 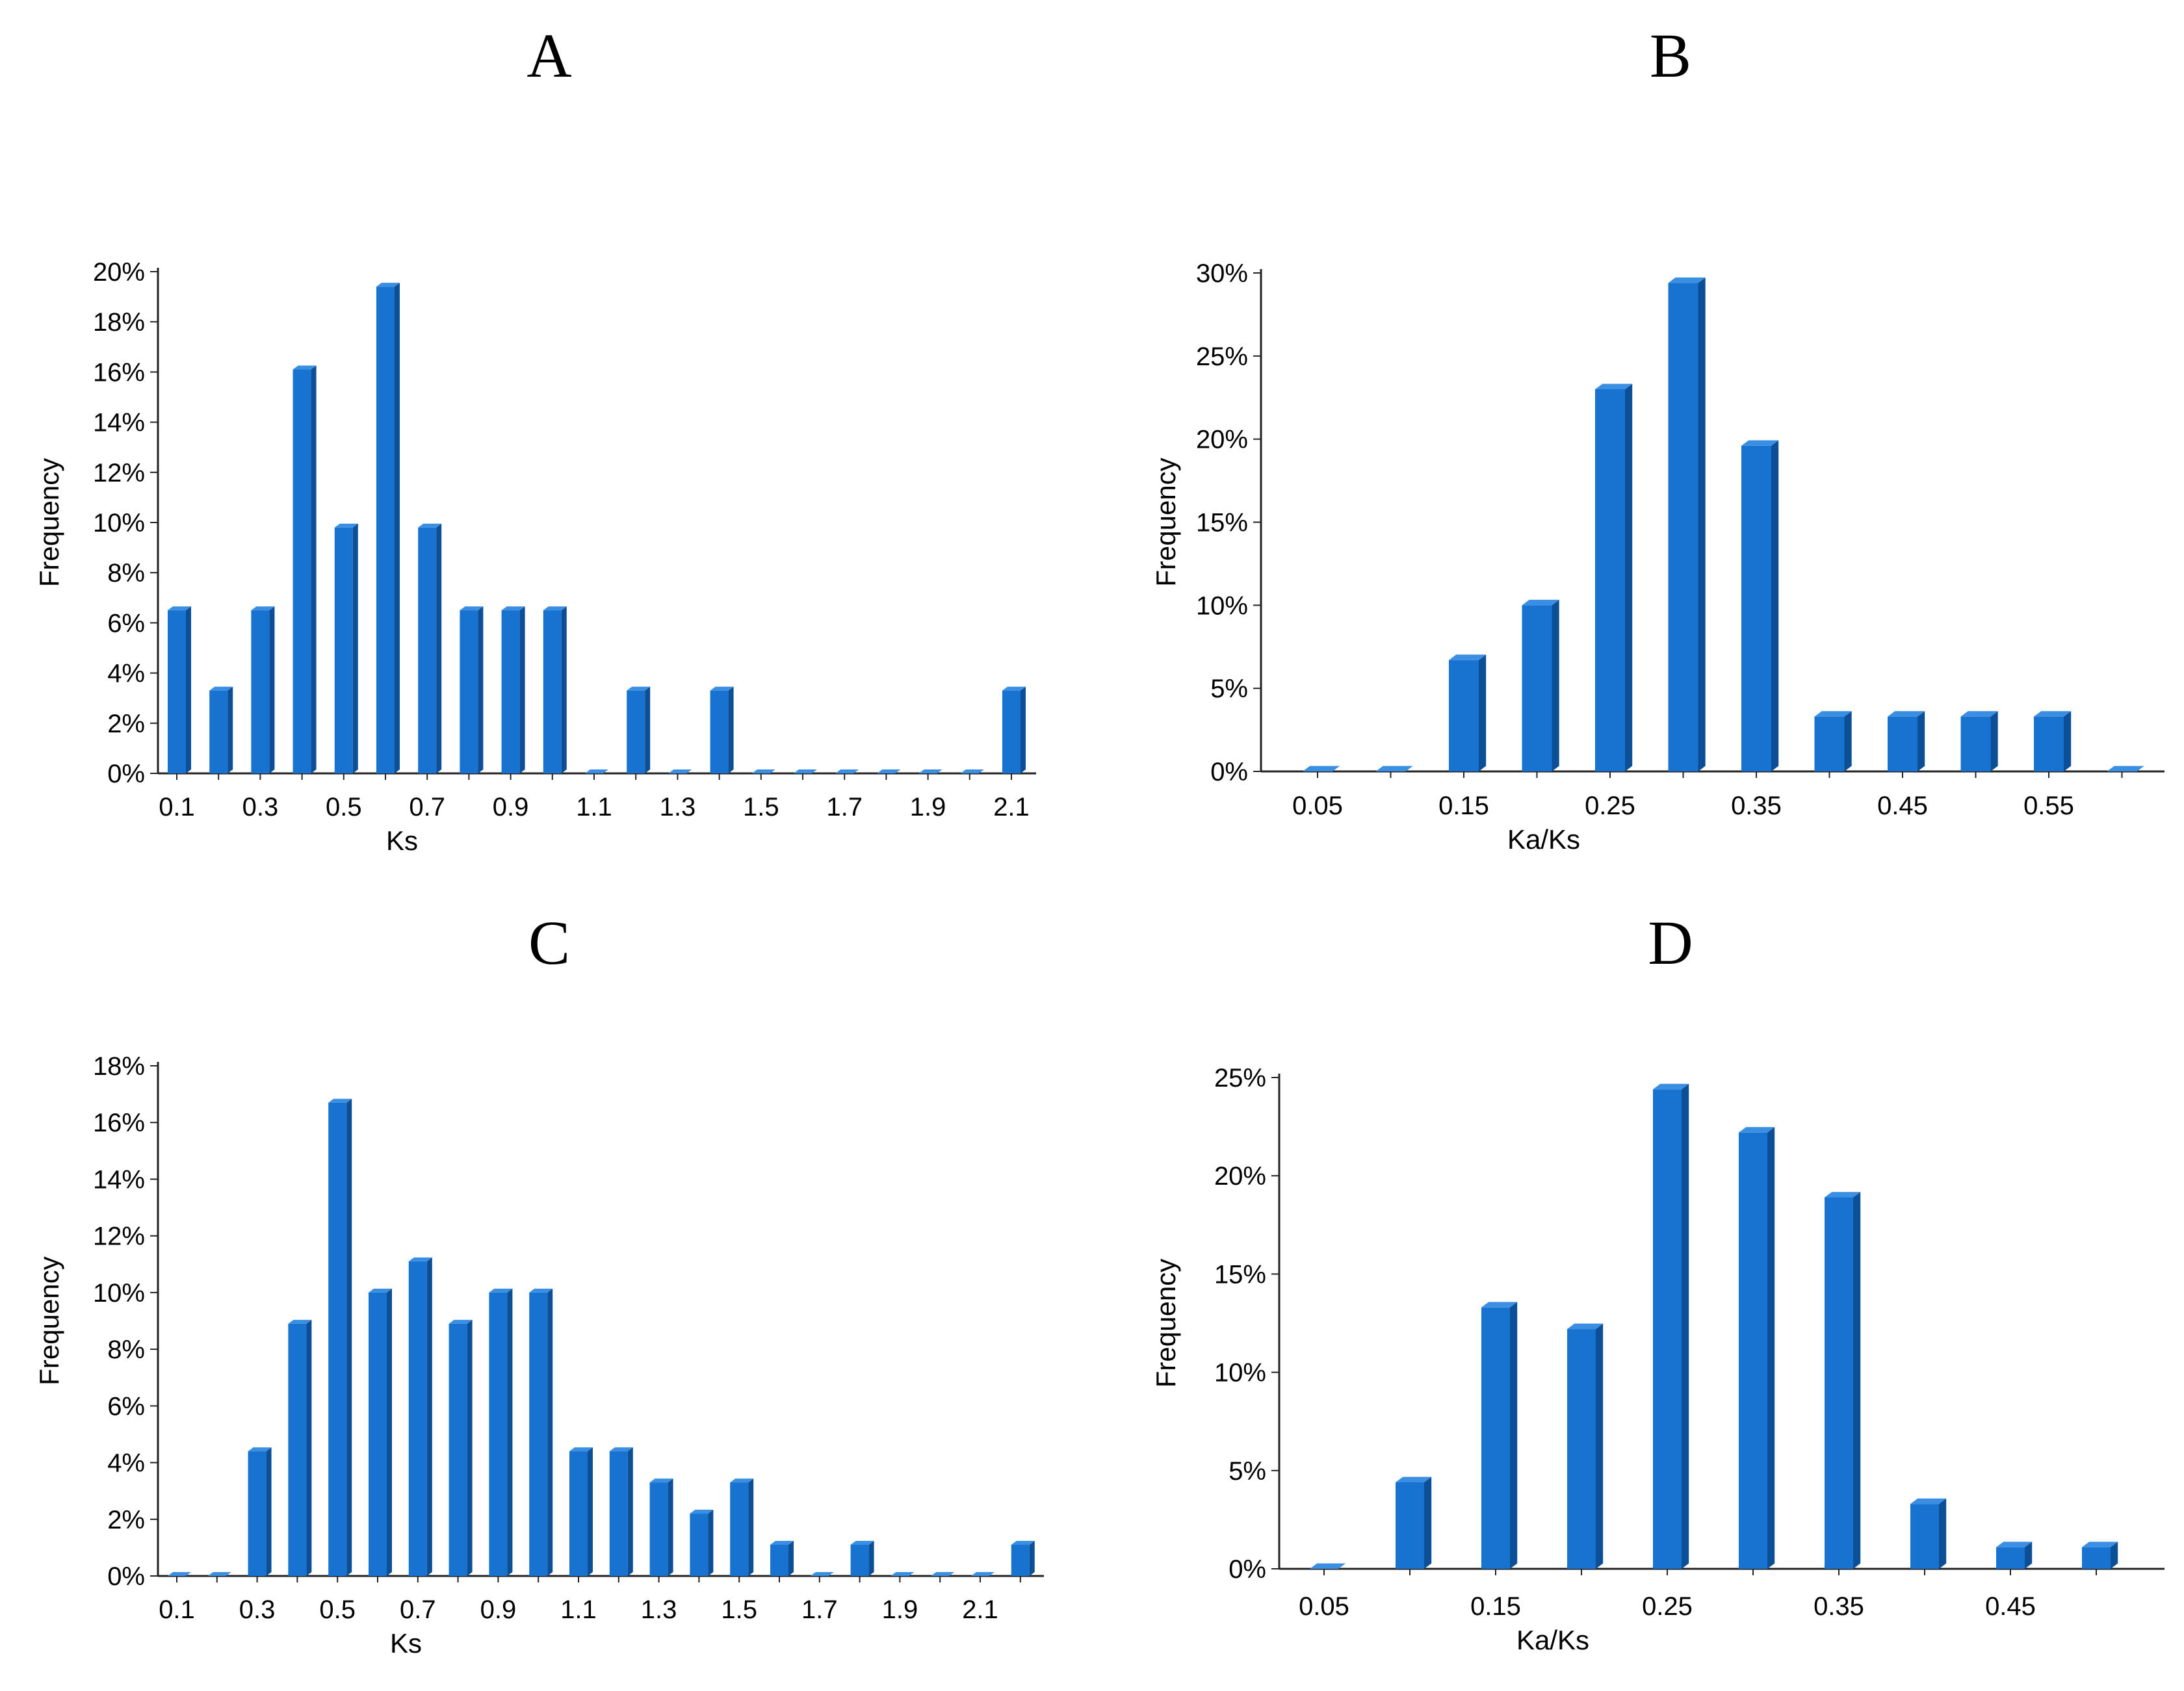 What do you see at coordinates (119, 523) in the screenshot?
I see `y-tick-label-a: 10%` at bounding box center [119, 523].